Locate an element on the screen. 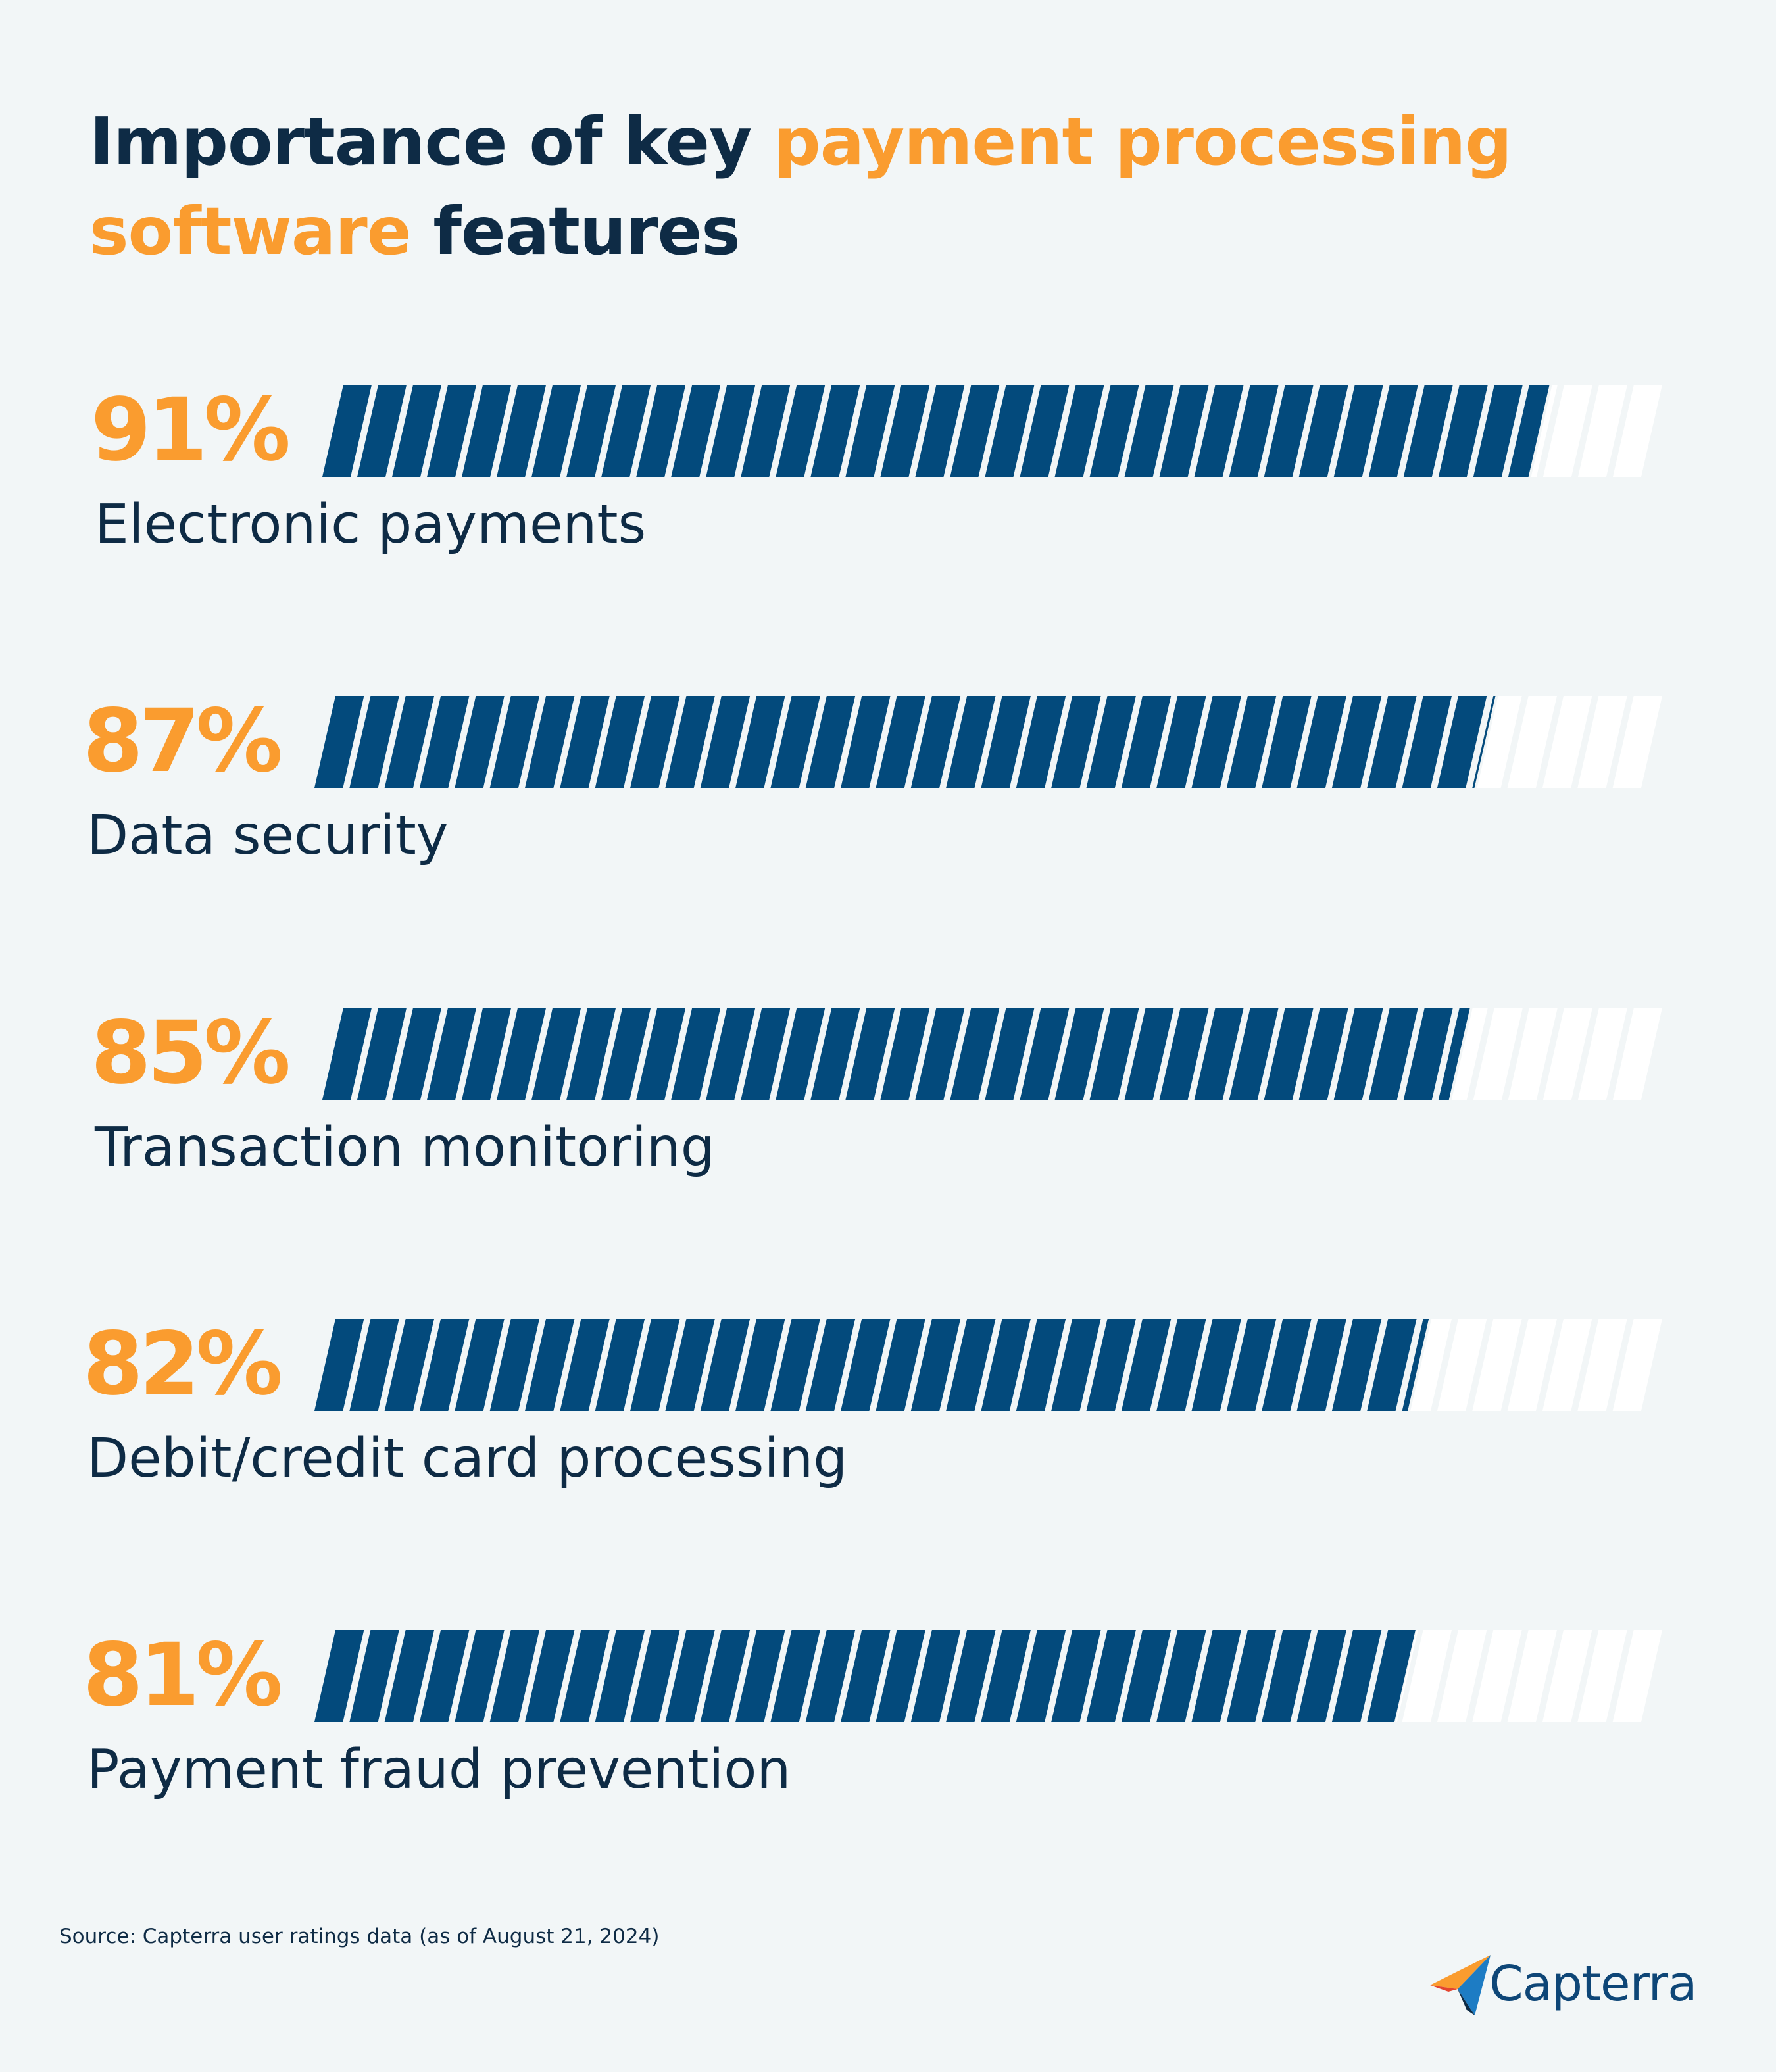 This screenshot has height=2072, width=1776. bar-value-label: 85% is located at coordinates (191, 1053).